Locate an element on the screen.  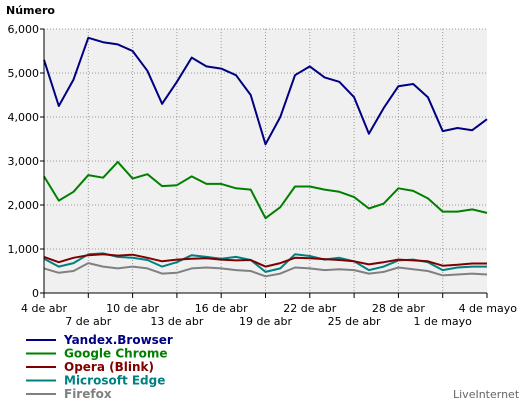
y-tick-label: 4,000 is located at coordinates (24, 117).